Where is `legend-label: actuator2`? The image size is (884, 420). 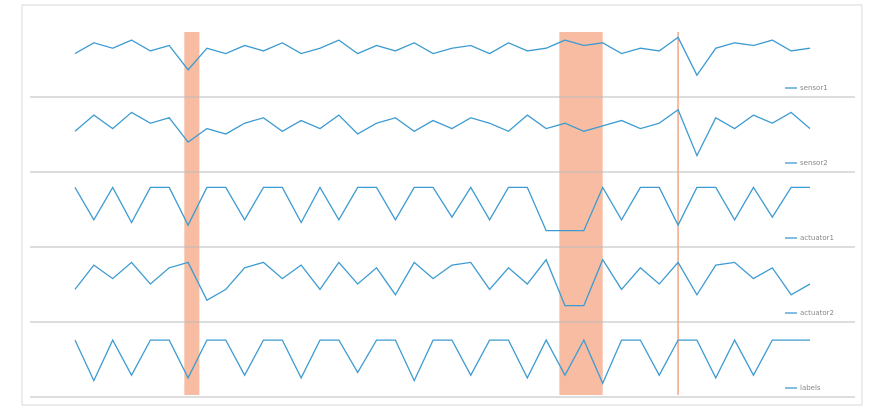
legend-label: actuator2 is located at coordinates (817, 313).